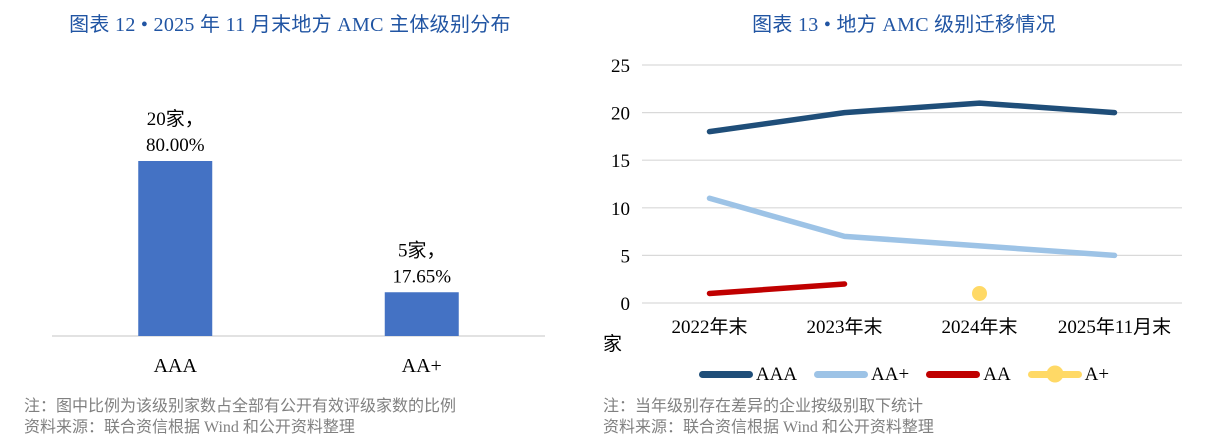 The image size is (1208, 442). Describe the element at coordinates (979, 293) in the screenshot. I see `series-marker-A+` at that location.